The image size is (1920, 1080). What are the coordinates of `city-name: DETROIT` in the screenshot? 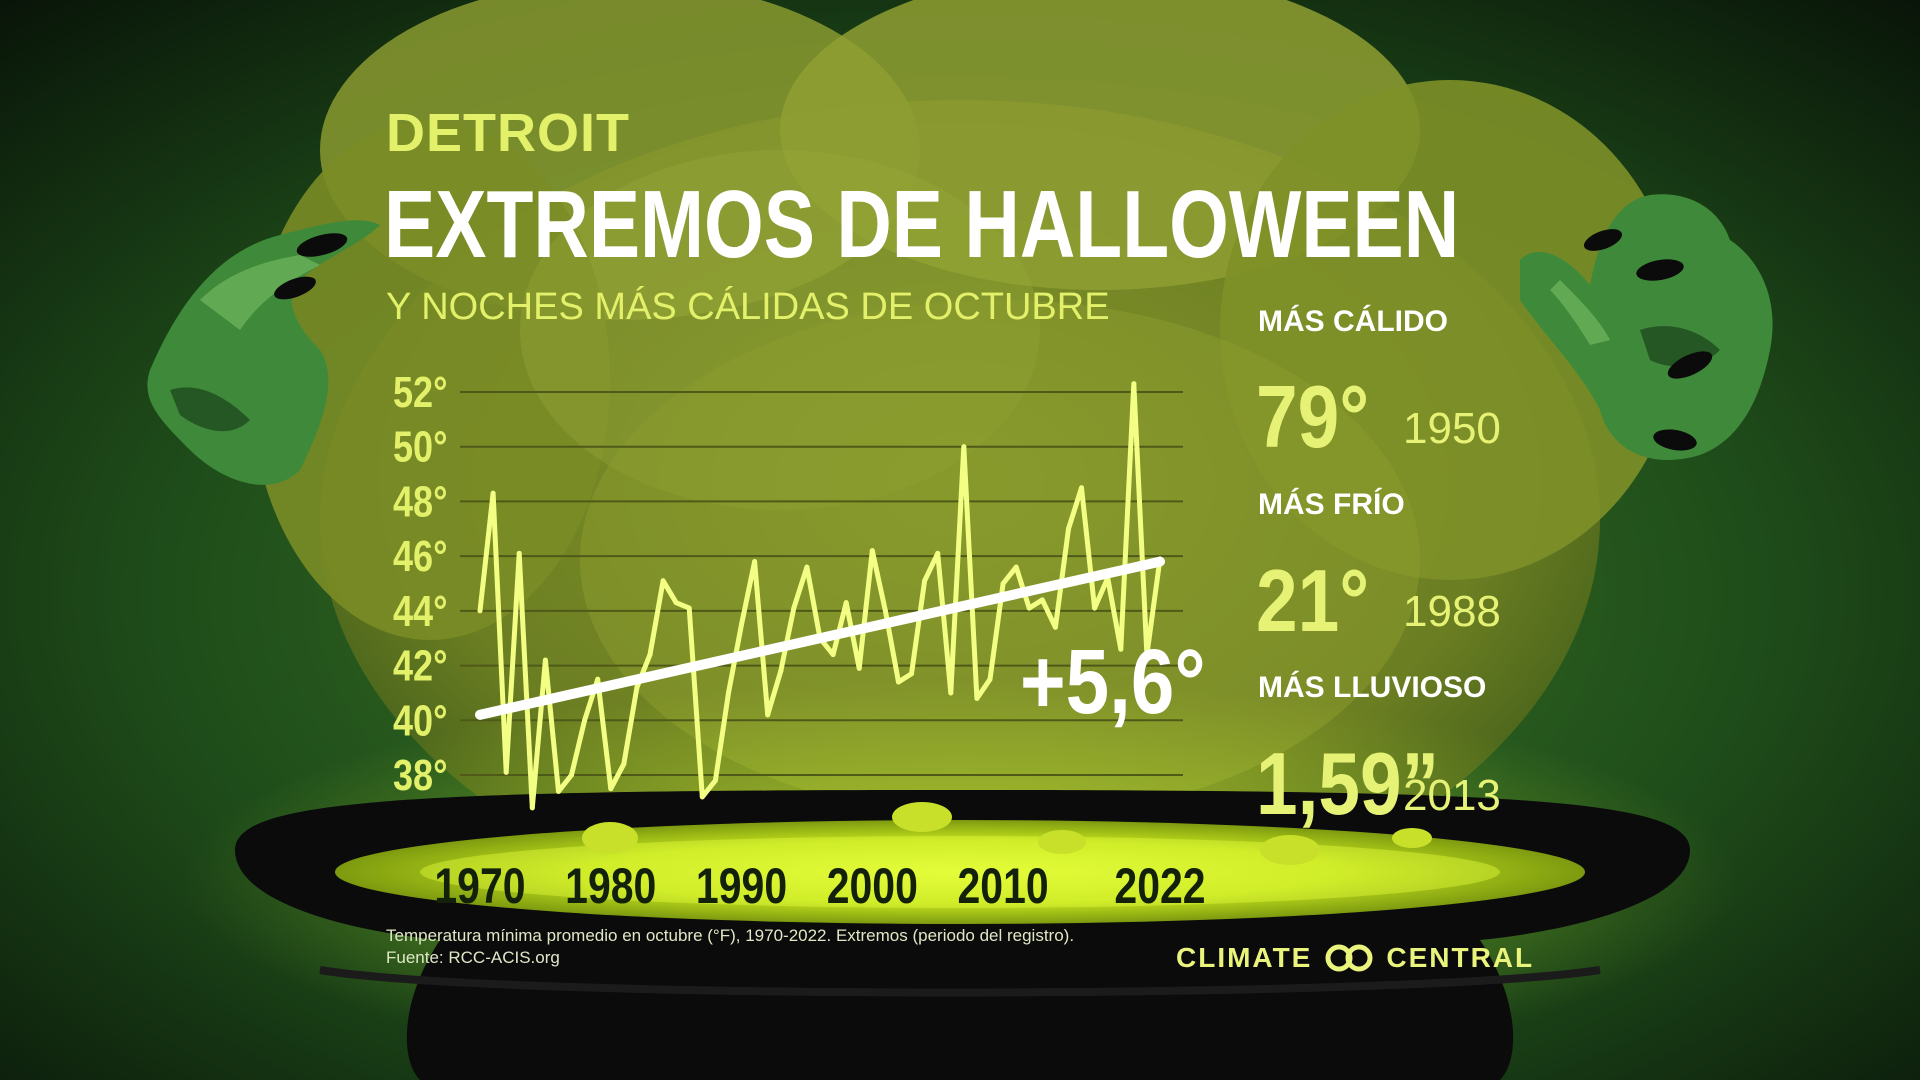 It's located at (508, 133).